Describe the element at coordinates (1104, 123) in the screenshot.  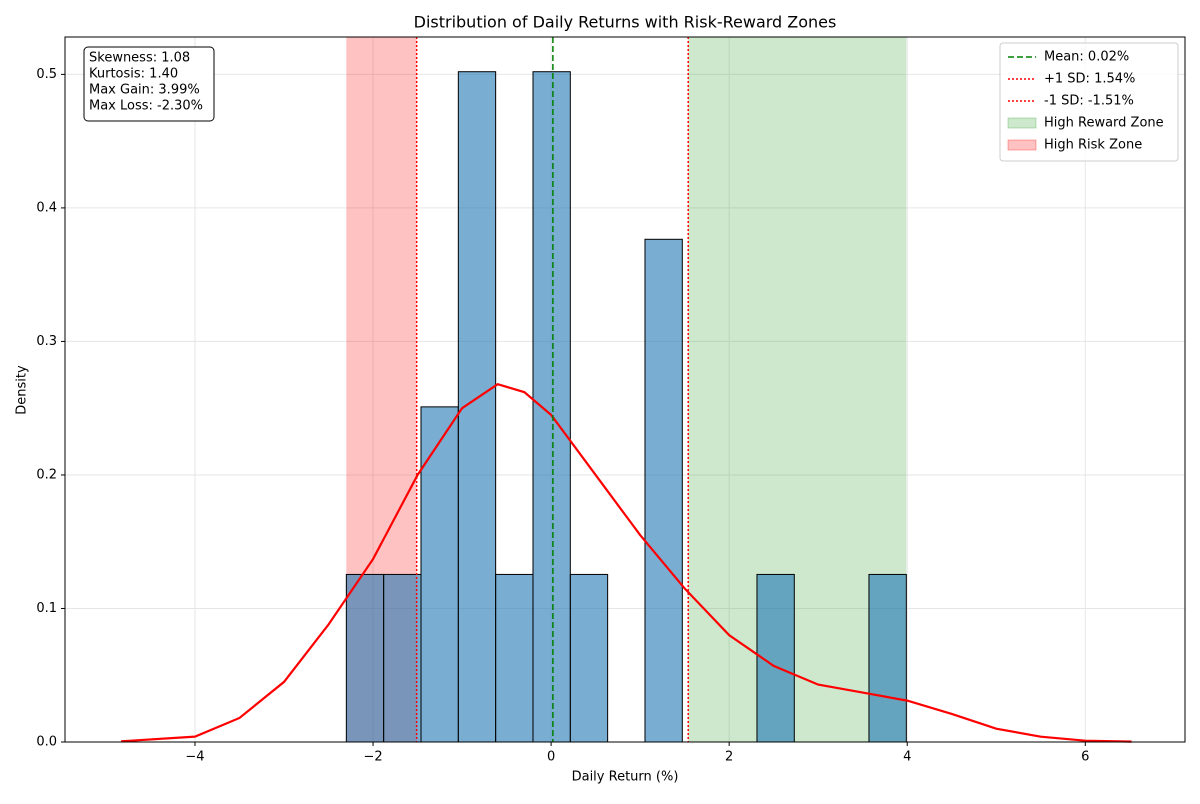
I see `legend-label: High Reward Zone` at that location.